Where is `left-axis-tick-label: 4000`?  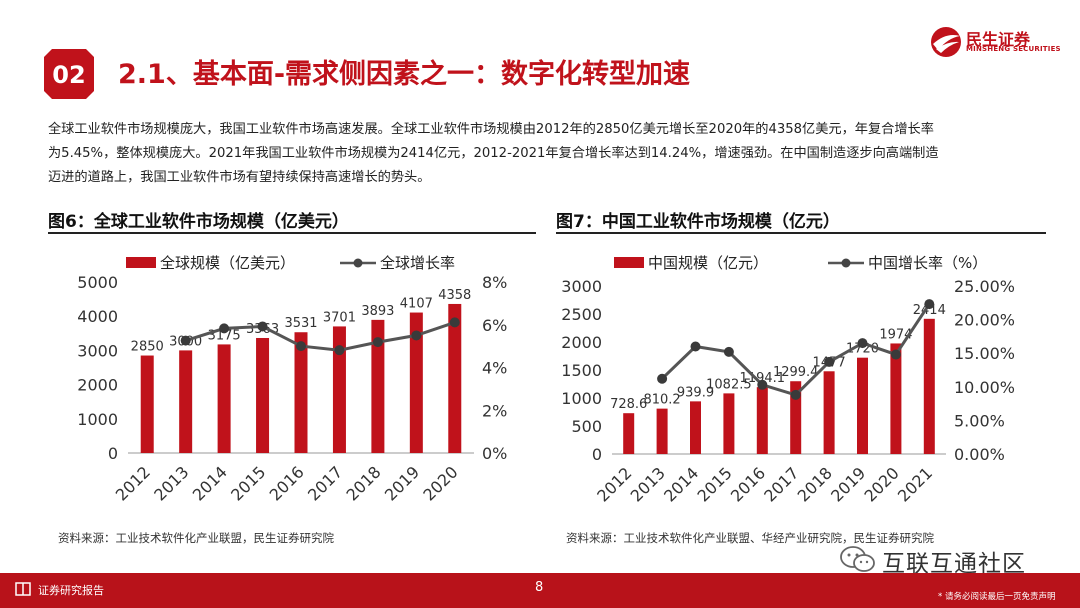 left-axis-tick-label: 4000 is located at coordinates (97, 316).